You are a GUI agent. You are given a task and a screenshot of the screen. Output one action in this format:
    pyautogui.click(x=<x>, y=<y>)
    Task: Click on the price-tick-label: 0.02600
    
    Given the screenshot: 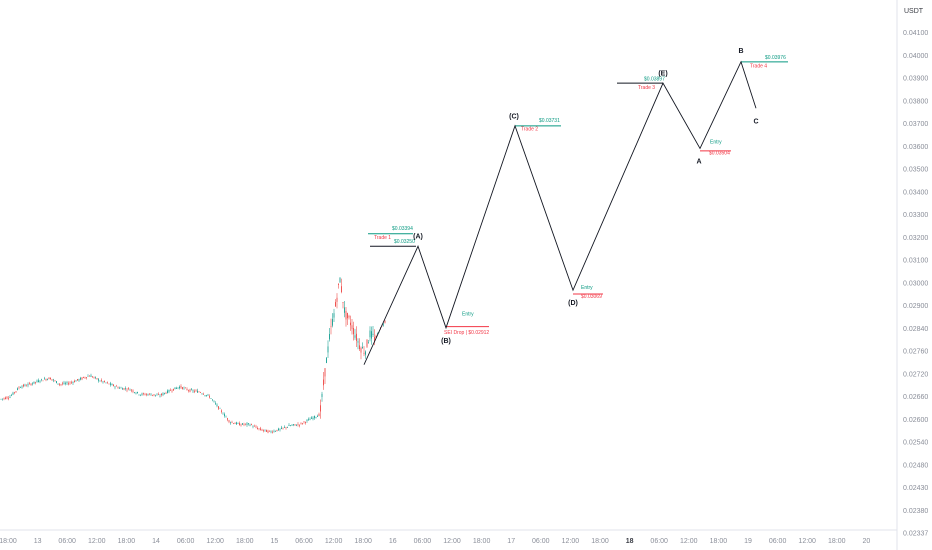 What is the action you would take?
    pyautogui.click(x=915, y=420)
    